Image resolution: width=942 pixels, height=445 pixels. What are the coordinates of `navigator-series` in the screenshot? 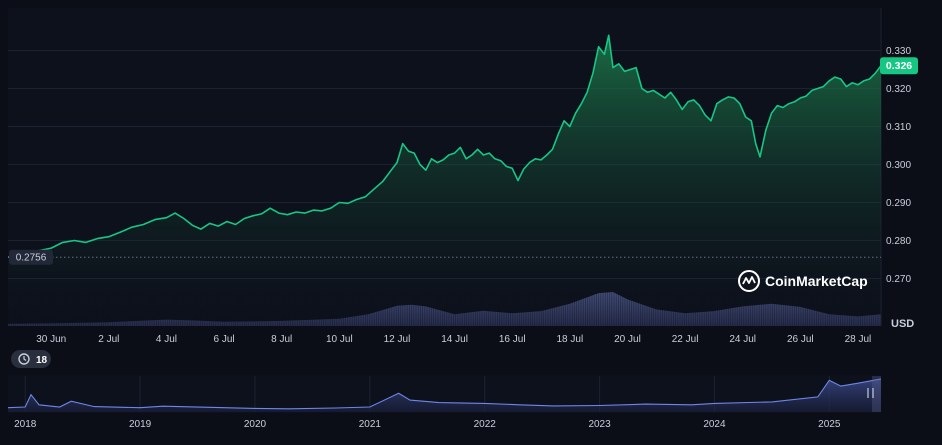 It's located at (444, 395).